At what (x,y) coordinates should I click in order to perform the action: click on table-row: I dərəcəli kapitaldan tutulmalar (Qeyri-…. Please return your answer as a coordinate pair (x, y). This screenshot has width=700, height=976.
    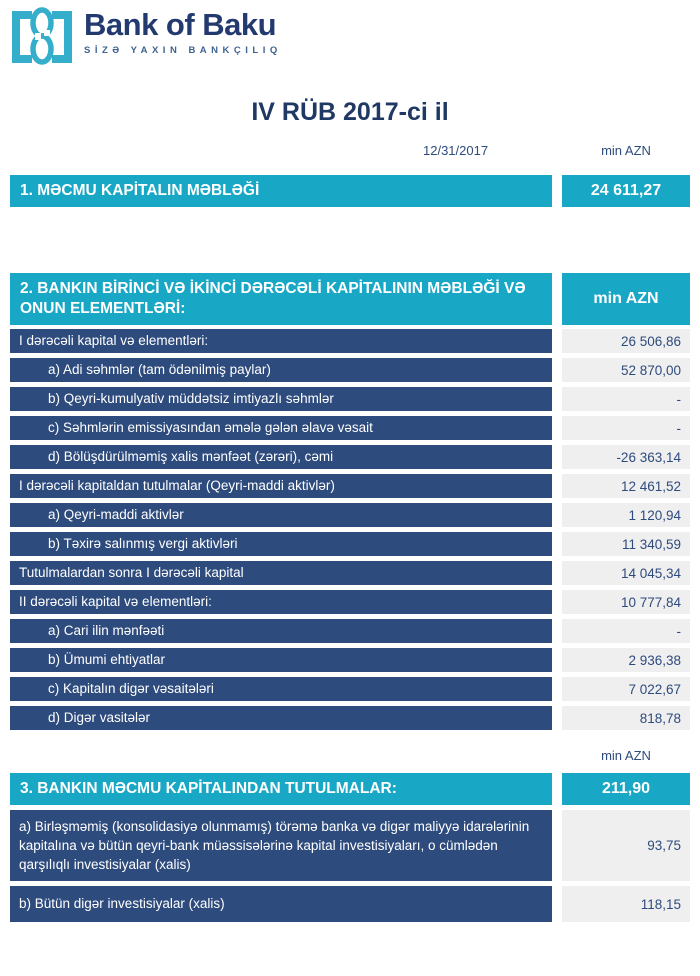
    Looking at the image, I should click on (350, 486).